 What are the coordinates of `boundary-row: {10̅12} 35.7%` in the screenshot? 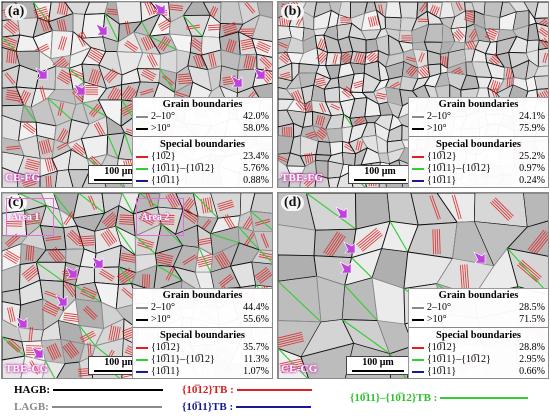 It's located at (202, 348).